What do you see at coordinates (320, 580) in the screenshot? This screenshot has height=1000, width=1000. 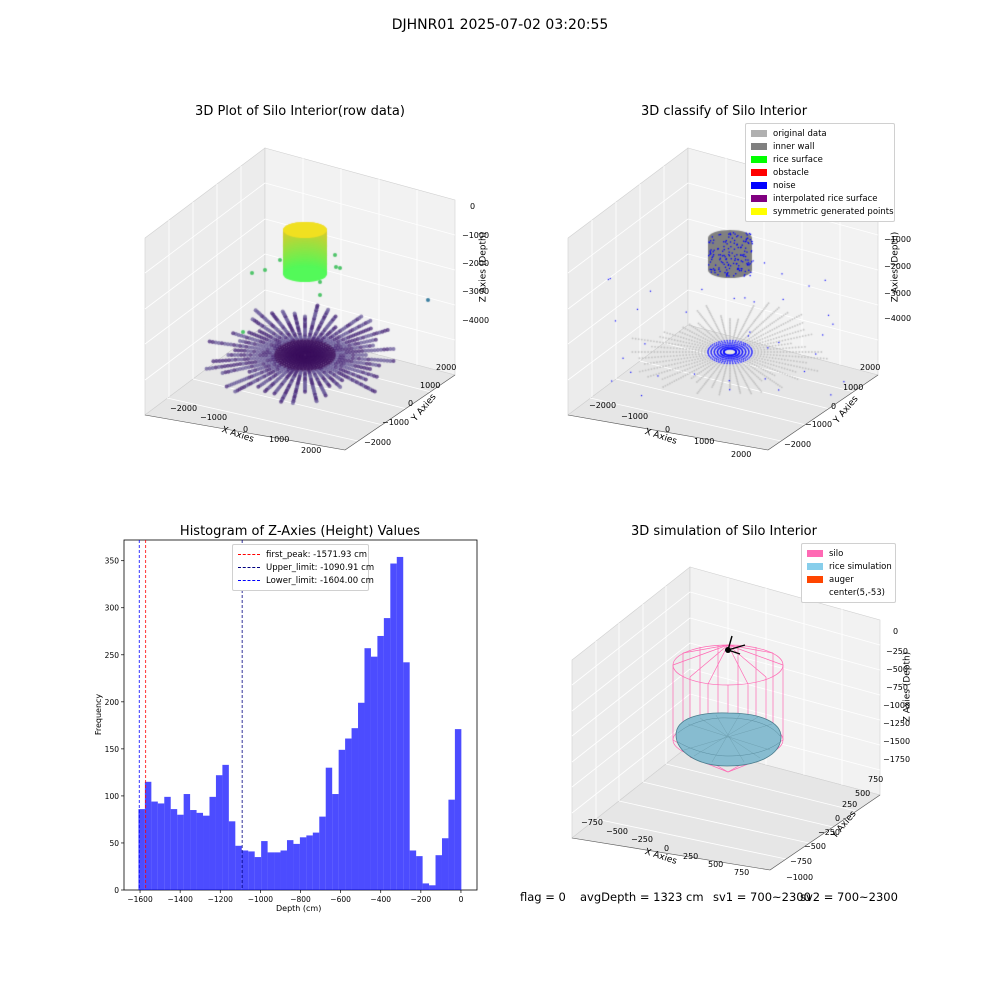 I see `legend-label: Lower_limit: -1604.00 cm` at bounding box center [320, 580].